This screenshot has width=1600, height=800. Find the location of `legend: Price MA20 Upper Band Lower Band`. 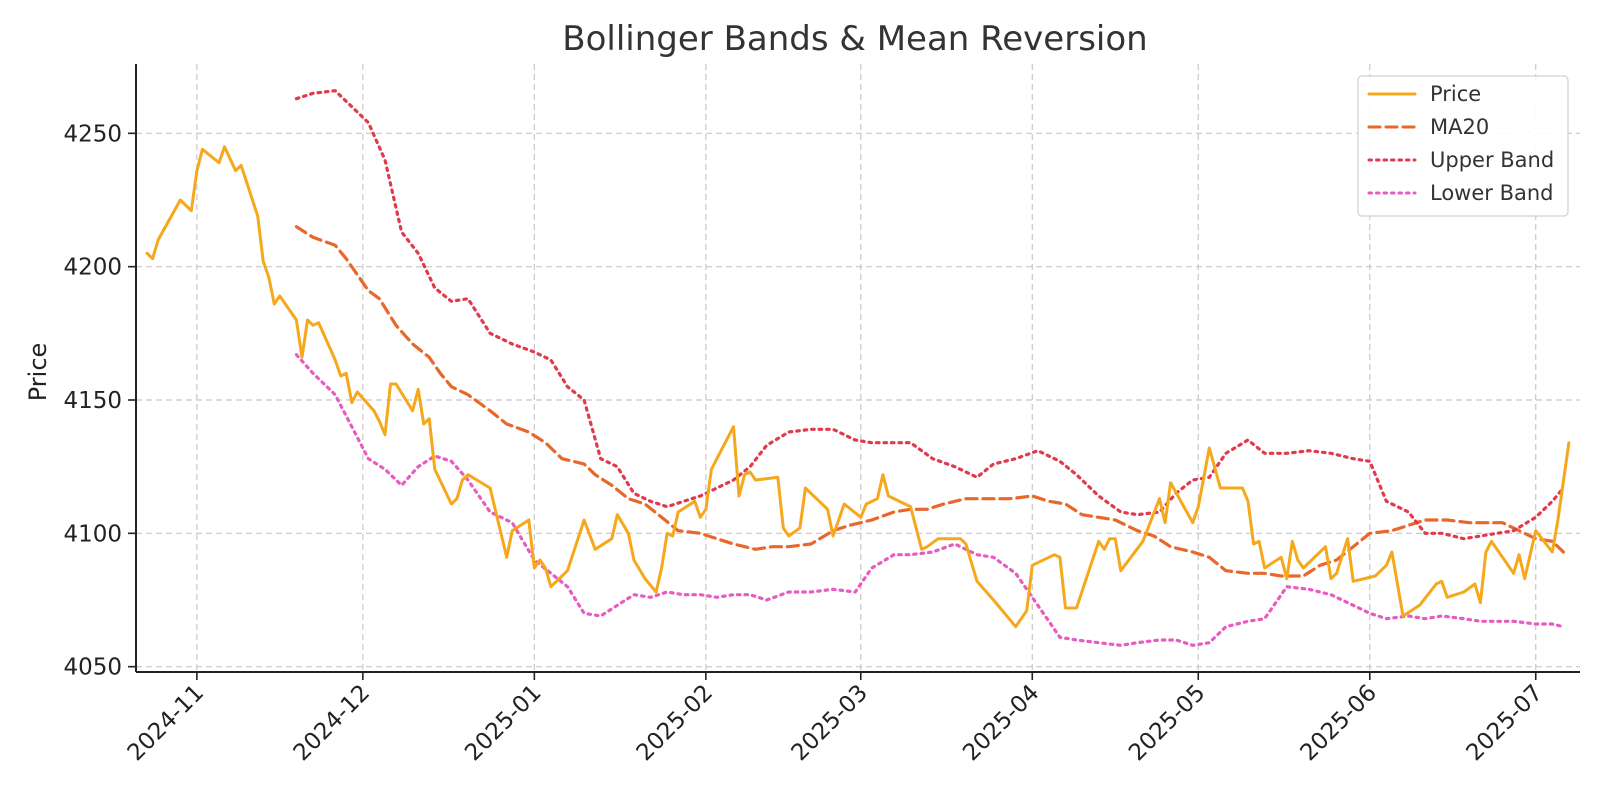

legend: Price MA20 Upper Band Lower Band is located at coordinates (1463, 146).